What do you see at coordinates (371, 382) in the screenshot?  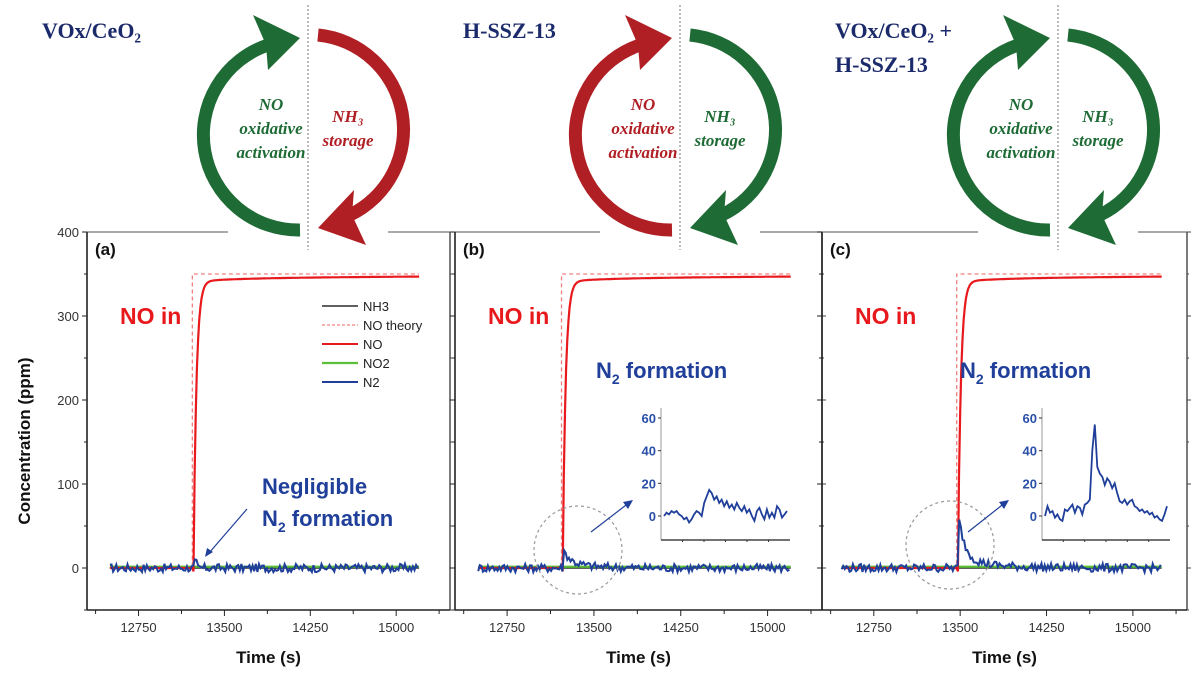 I see `legend-label: N2` at bounding box center [371, 382].